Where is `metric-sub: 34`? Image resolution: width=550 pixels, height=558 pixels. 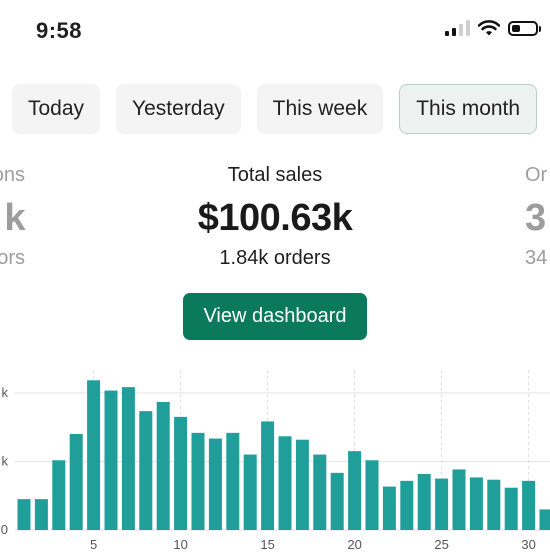
metric-sub: 34 is located at coordinates (536, 258).